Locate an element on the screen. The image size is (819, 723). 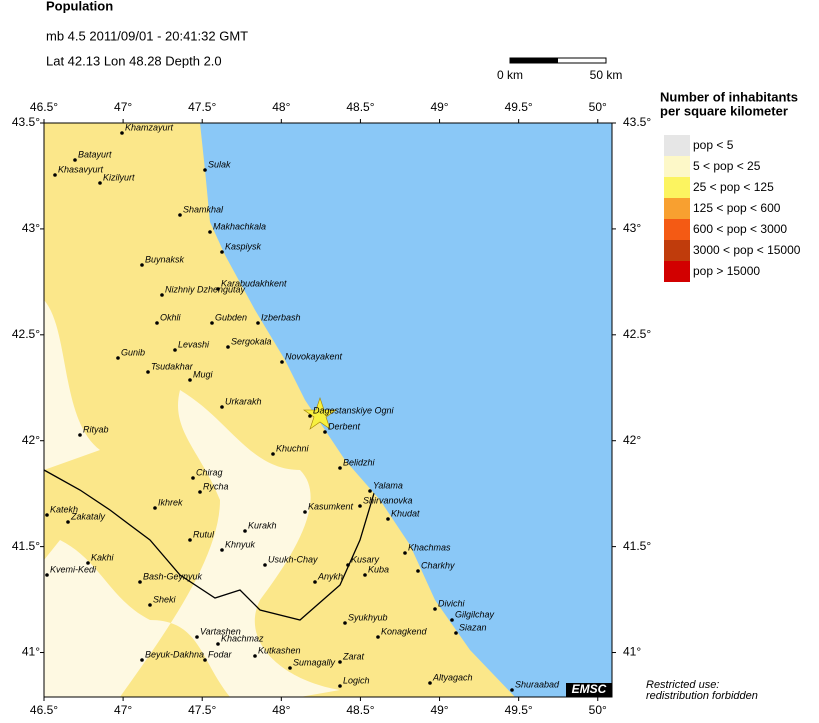
city-label: Konagkend is located at coordinates (404, 631).